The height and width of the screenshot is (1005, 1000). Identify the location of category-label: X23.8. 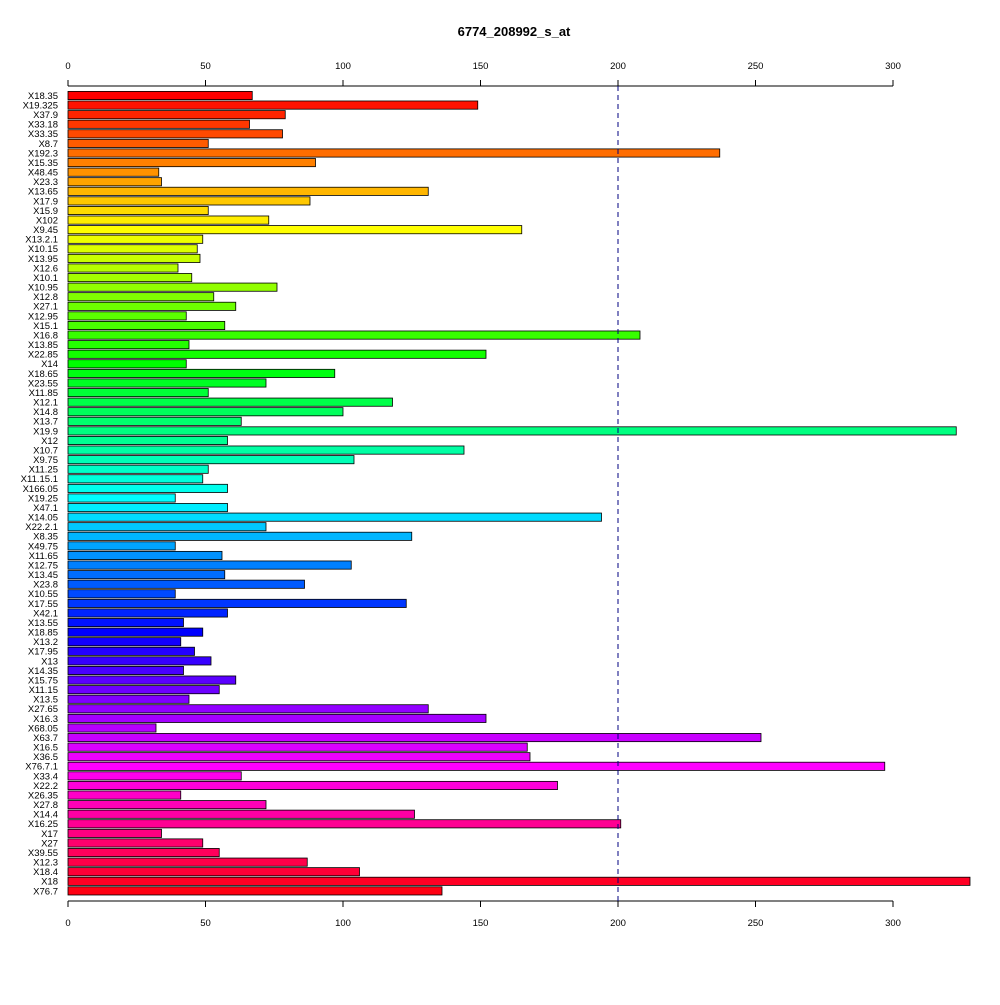
(45, 585).